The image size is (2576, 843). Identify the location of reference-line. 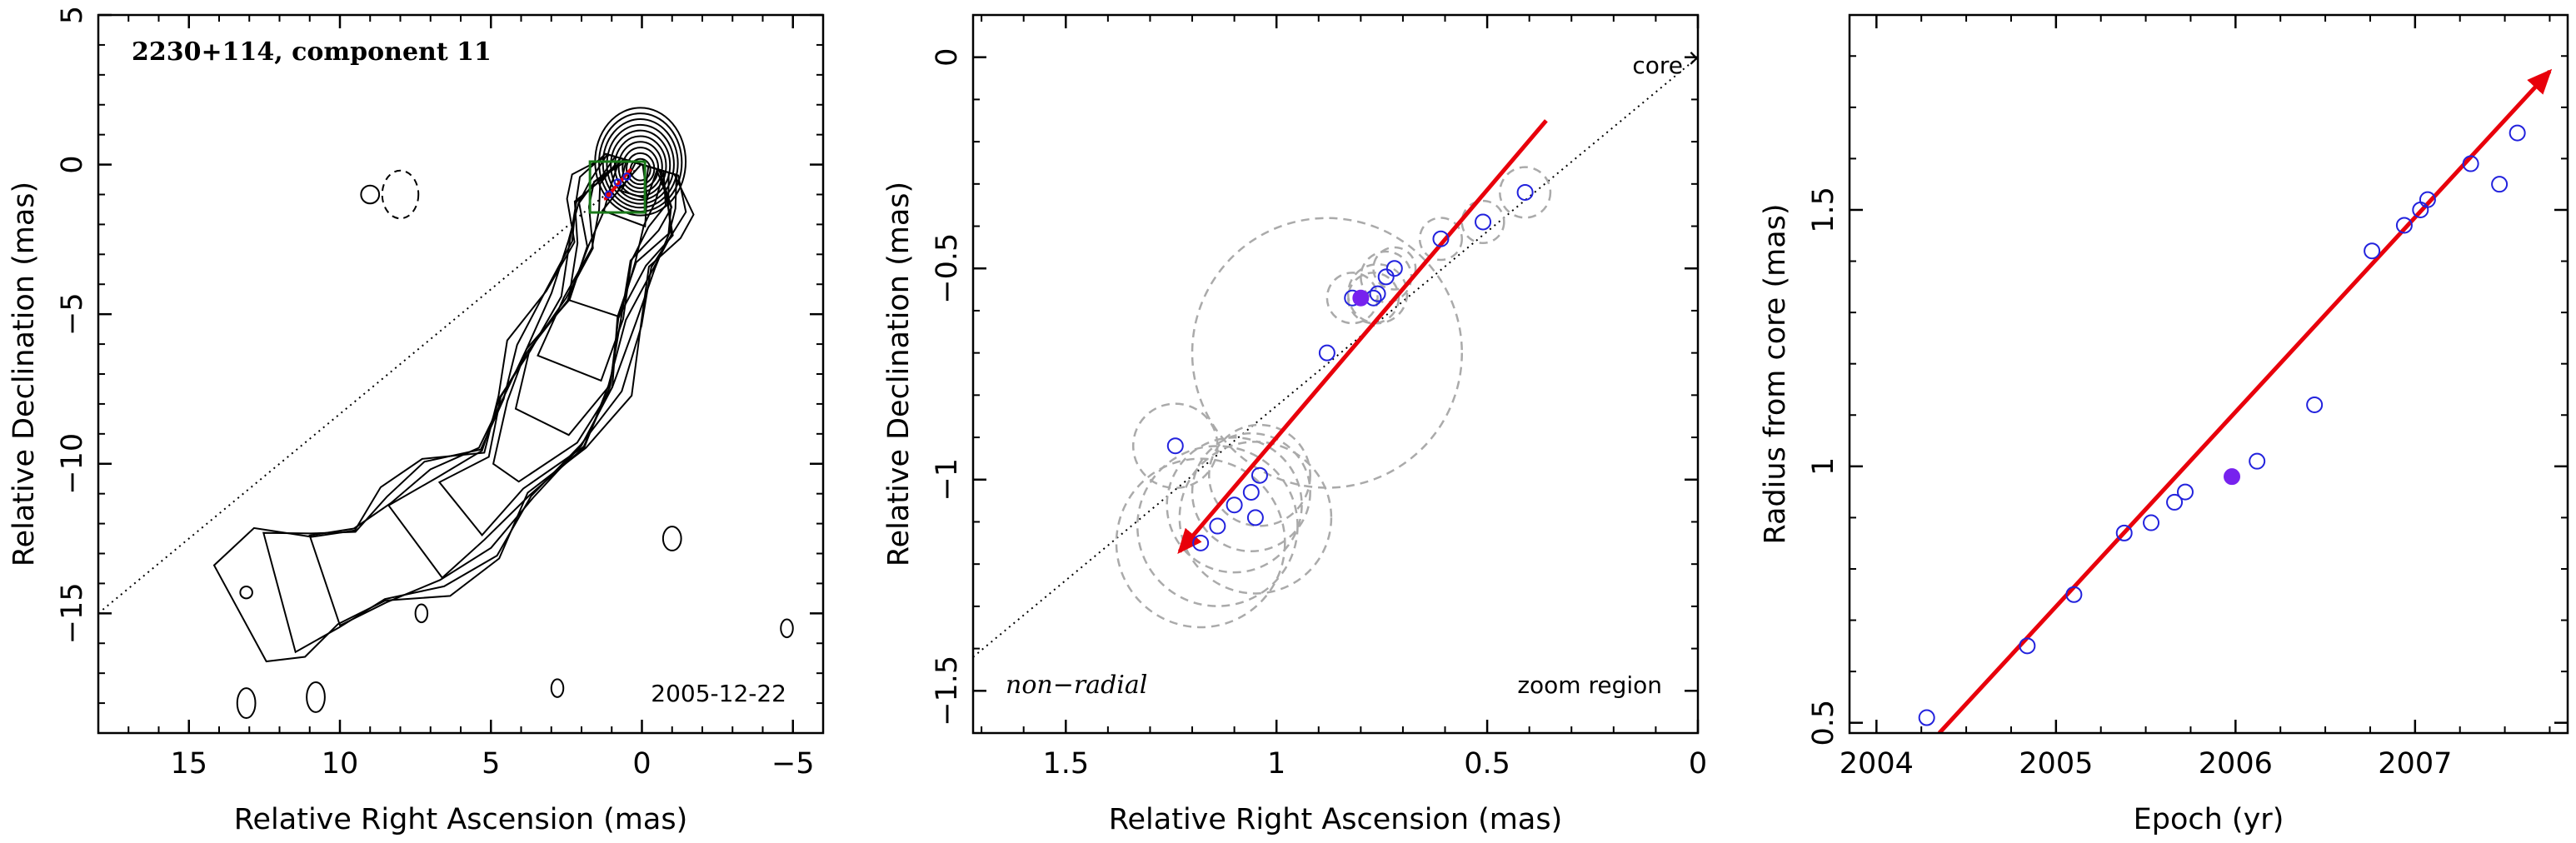
(370, 389).